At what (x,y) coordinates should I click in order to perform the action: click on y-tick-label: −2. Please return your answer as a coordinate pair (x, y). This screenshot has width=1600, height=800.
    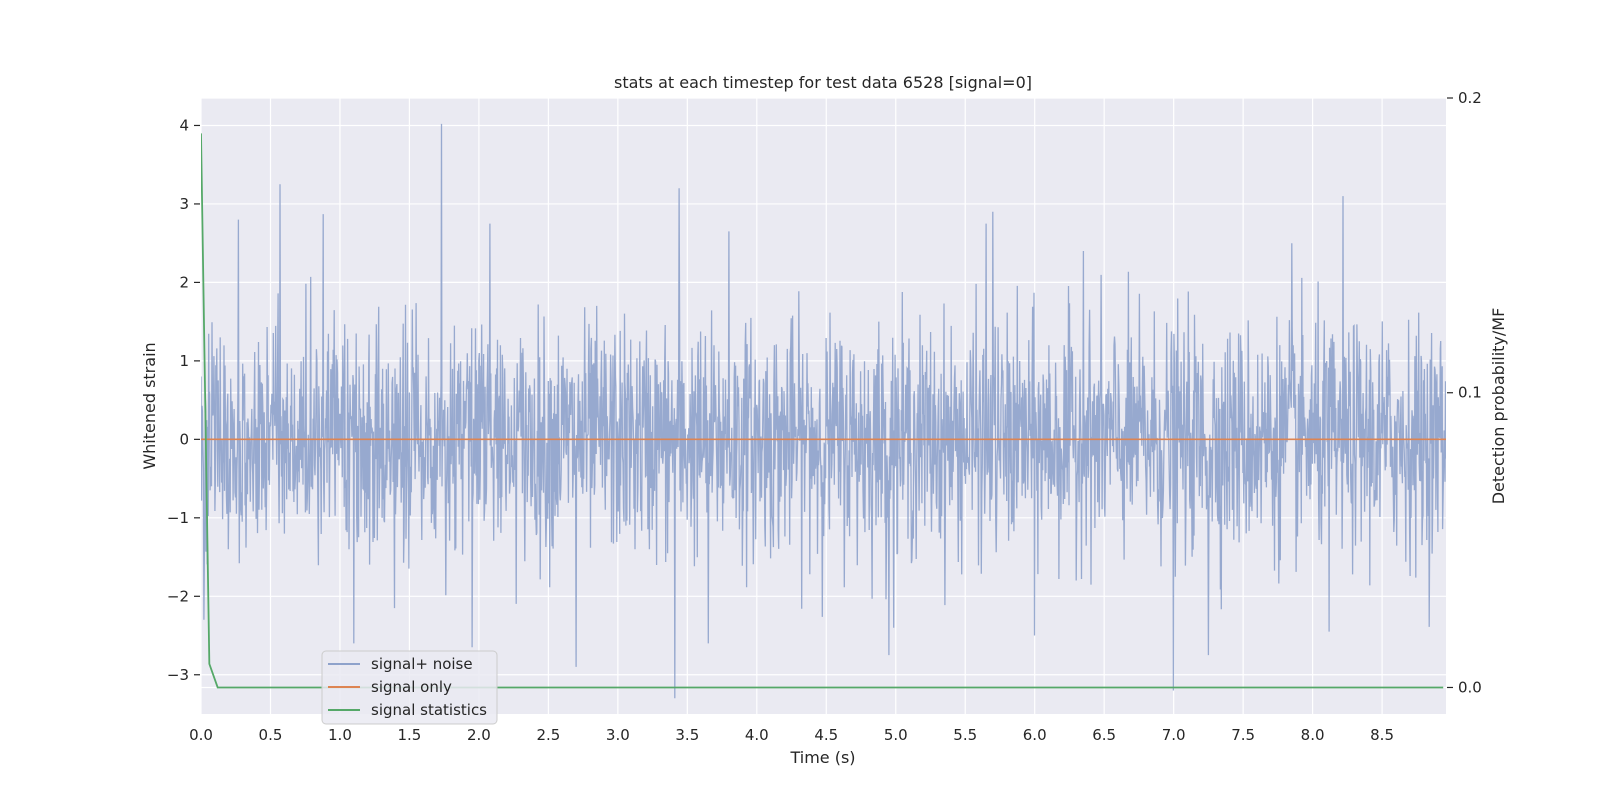
    Looking at the image, I should click on (178, 596).